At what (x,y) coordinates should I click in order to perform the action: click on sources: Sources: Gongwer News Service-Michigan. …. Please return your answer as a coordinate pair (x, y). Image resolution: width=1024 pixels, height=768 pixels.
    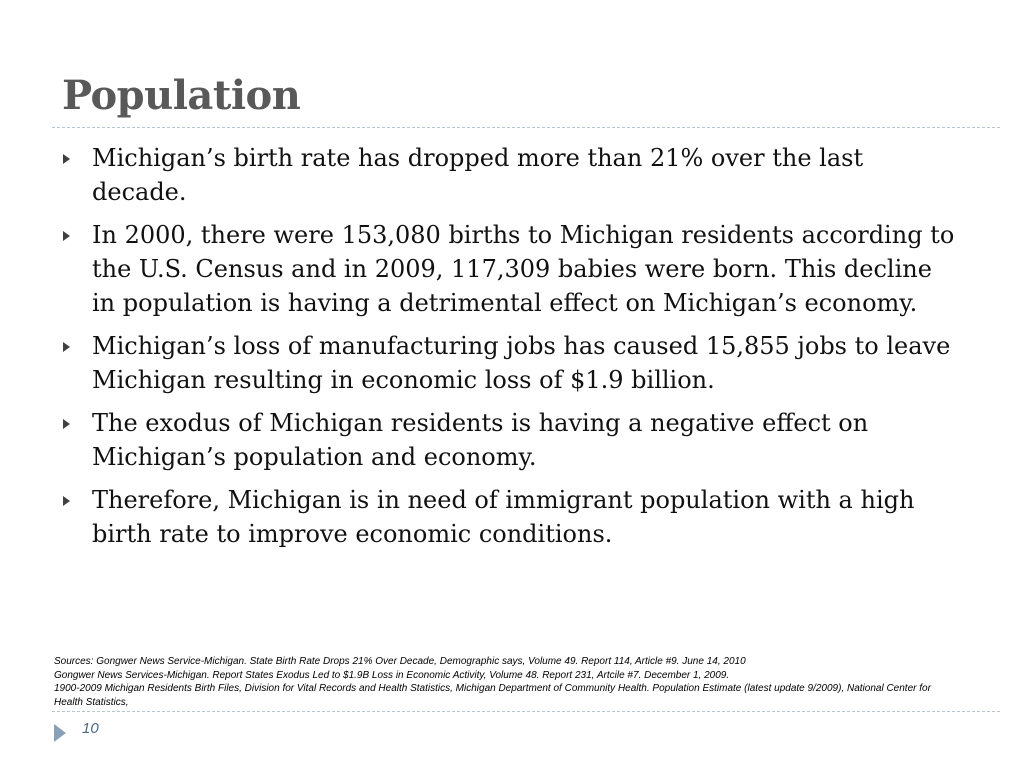
    Looking at the image, I should click on (494, 682).